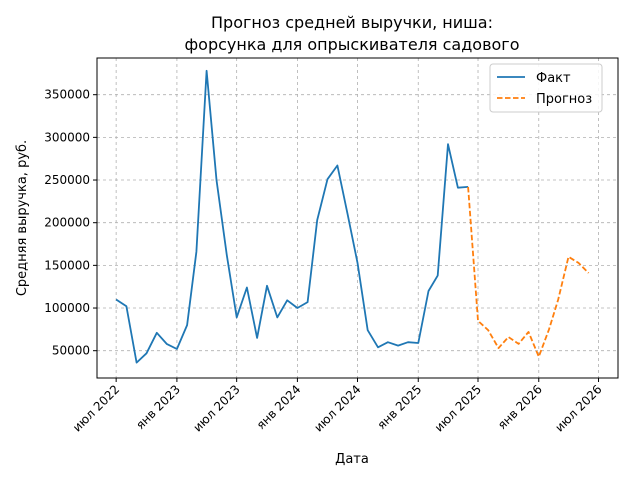 The image size is (640, 480). Describe the element at coordinates (352, 22) in the screenshot. I see `chart-title-line-1: Прогноз средней выручки, ниша:` at that location.